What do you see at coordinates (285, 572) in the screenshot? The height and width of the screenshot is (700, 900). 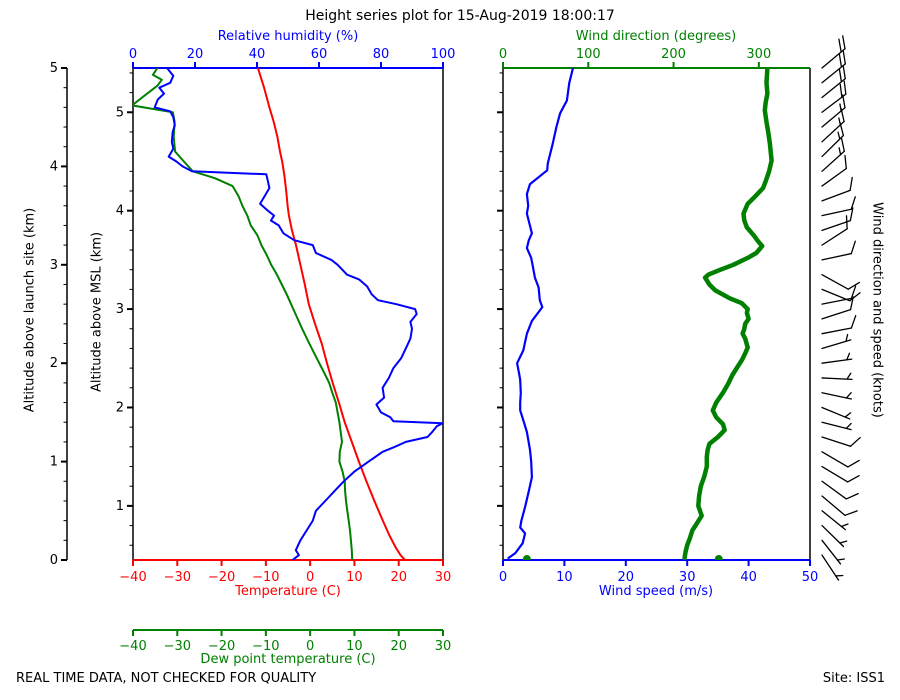 I see `temperature-axis-ticks: −40 −30 −20 −10 0 10 20 30` at bounding box center [285, 572].